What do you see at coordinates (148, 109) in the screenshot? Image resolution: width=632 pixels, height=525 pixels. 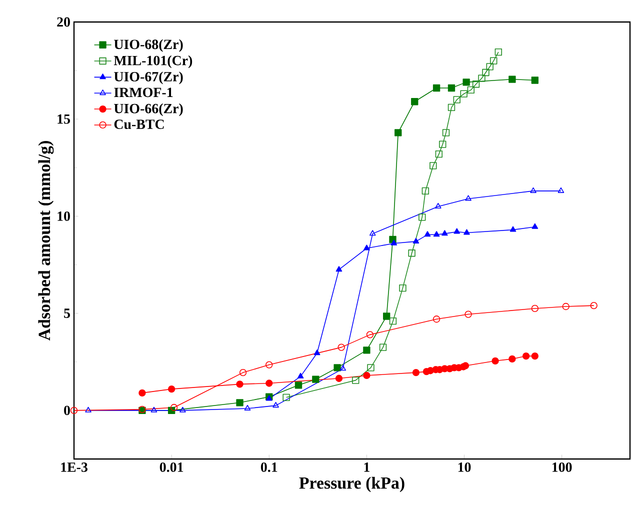 I see `legend-label: UIO-66(Zr)` at bounding box center [148, 109].